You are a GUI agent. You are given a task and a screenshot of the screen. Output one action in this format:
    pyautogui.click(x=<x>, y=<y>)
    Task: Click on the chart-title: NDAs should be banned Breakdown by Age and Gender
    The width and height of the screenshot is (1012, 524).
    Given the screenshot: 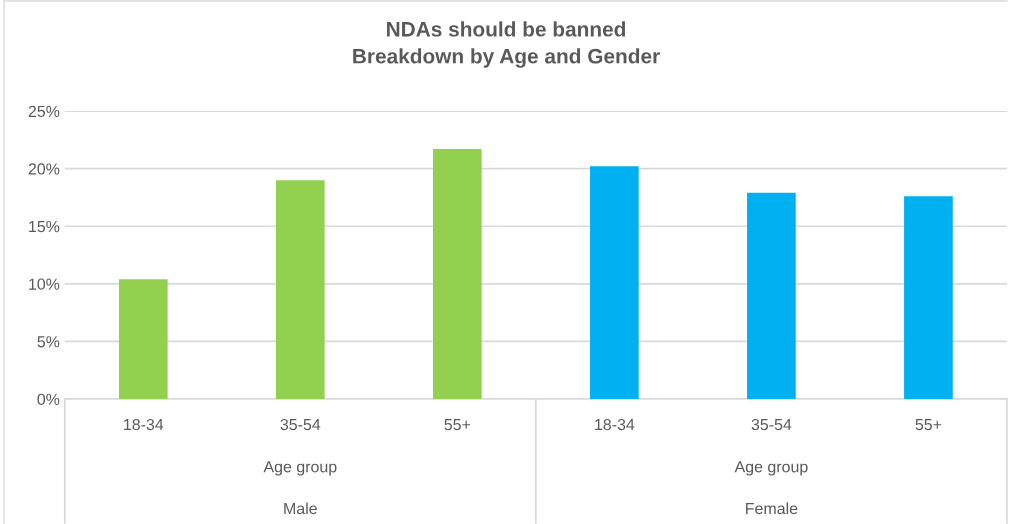 What is the action you would take?
    pyautogui.click(x=506, y=44)
    